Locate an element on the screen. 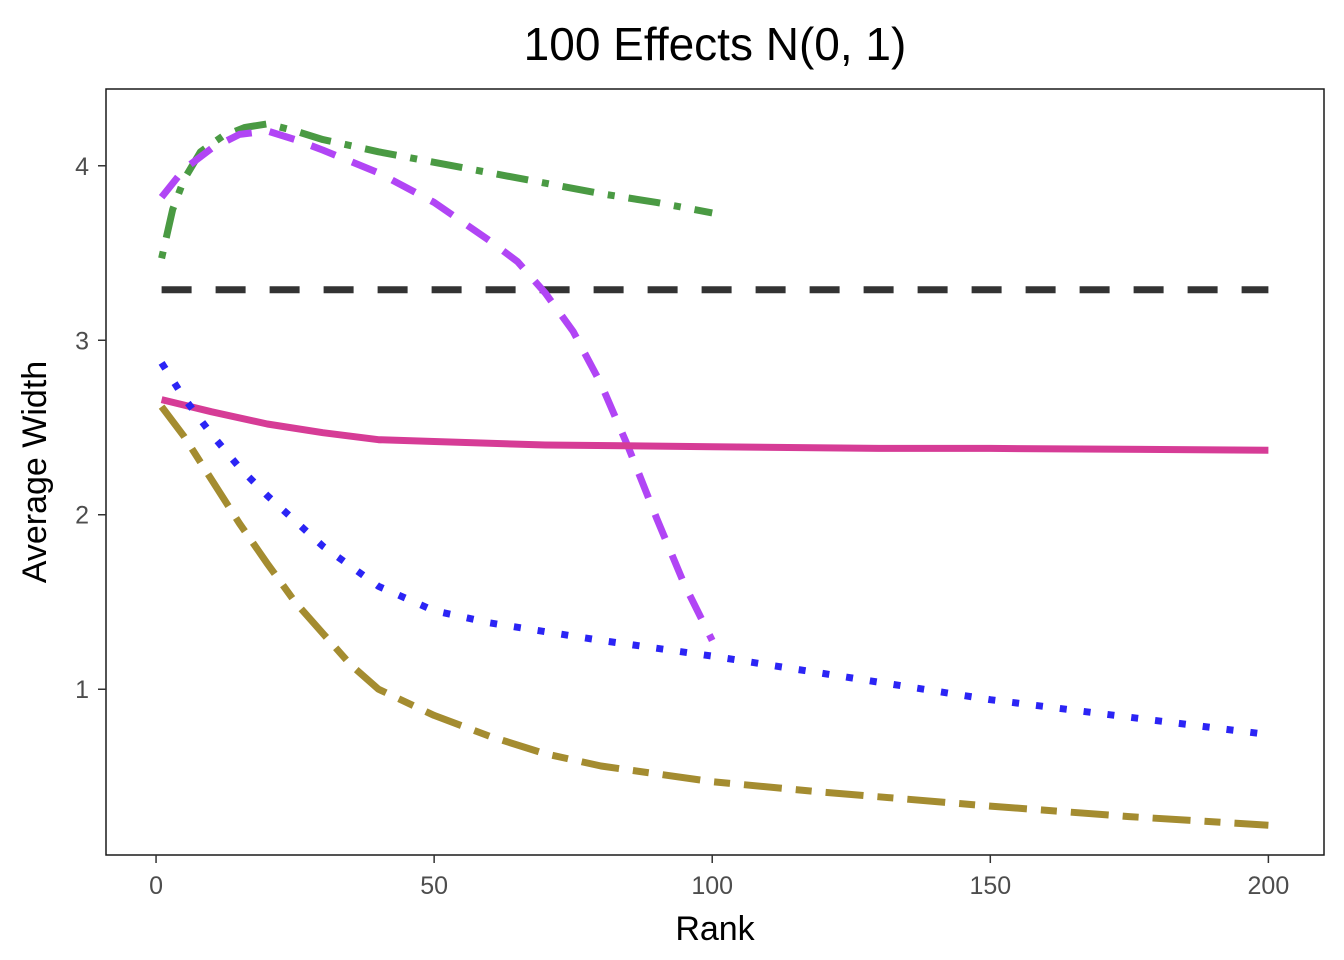 The height and width of the screenshot is (960, 1344). x-tick-label: 150 is located at coordinates (990, 886).